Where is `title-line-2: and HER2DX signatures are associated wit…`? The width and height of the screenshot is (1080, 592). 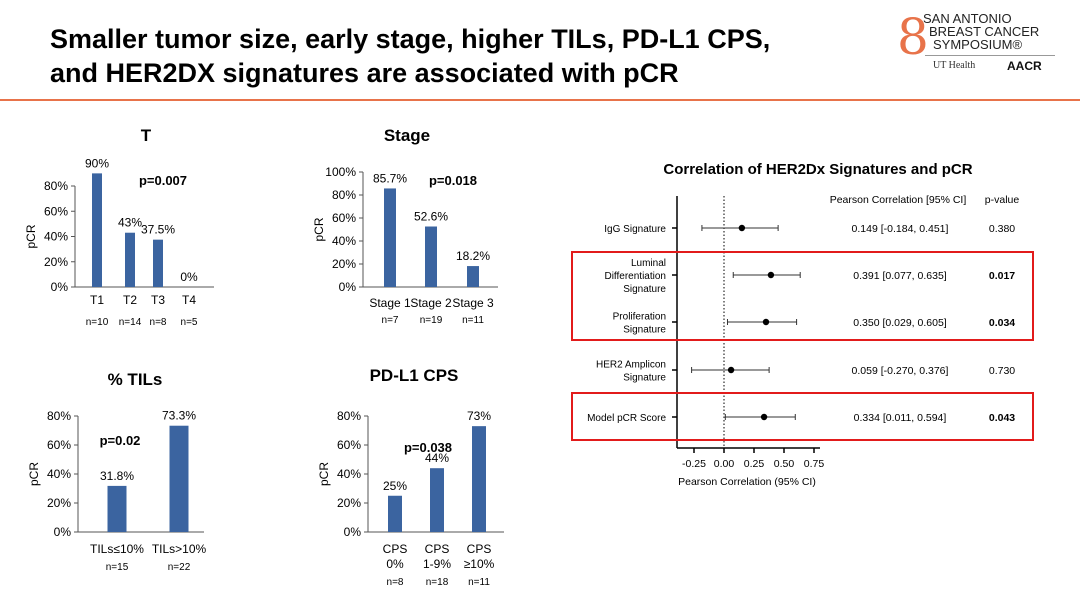 title-line-2: and HER2DX signatures are associated wit… is located at coordinates (364, 73).